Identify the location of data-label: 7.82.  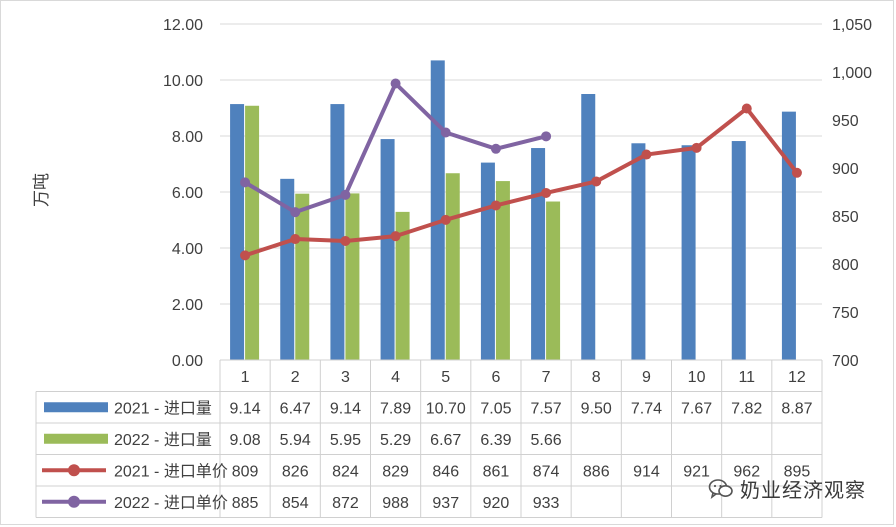
(746, 408).